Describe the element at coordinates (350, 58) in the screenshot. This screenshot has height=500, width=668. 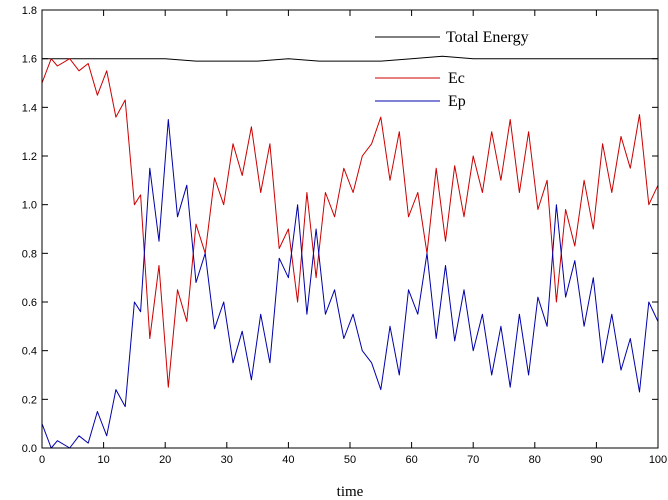
I see `series-line-total-energy` at that location.